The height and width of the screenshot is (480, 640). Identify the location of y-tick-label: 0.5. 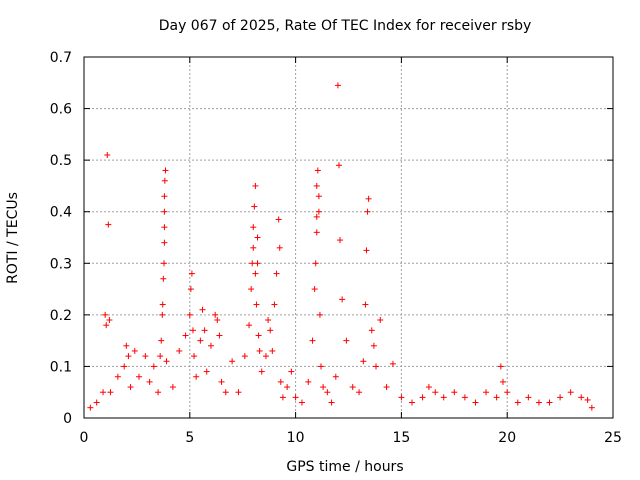
(61, 161).